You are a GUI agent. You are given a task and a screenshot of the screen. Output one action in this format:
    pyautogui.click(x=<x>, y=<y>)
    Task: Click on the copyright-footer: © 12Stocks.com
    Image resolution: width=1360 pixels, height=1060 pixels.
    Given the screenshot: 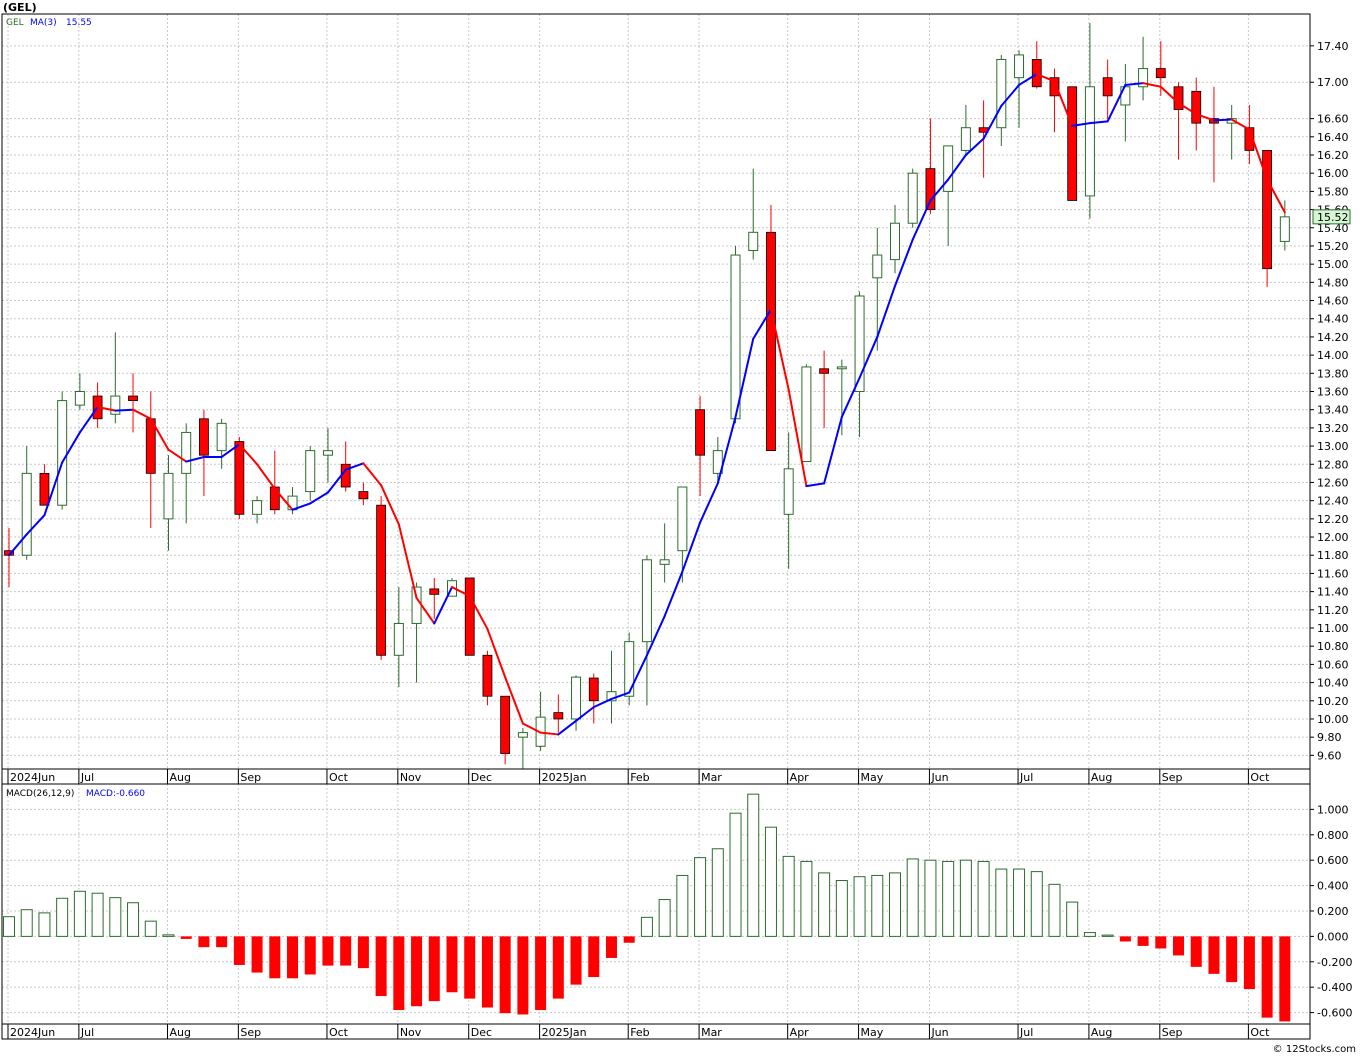 What is the action you would take?
    pyautogui.click(x=1314, y=1049)
    